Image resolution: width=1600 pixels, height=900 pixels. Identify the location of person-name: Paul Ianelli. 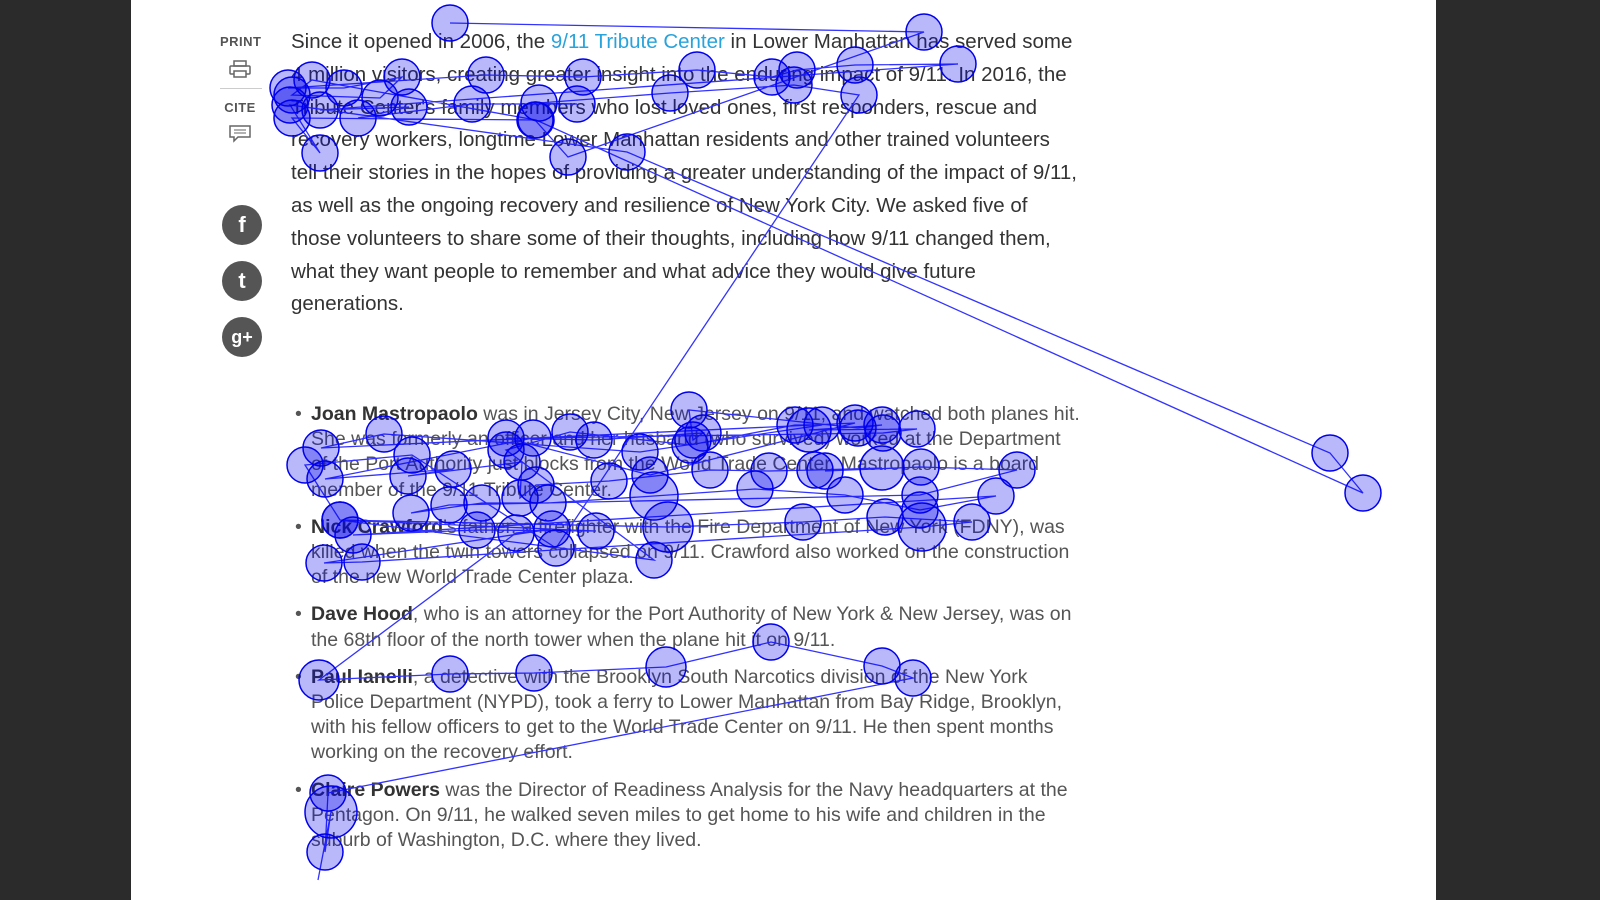
(362, 676).